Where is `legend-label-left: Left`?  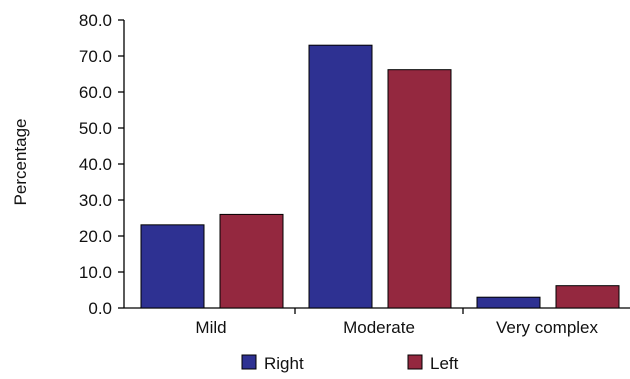
legend-label-left: Left is located at coordinates (444, 363).